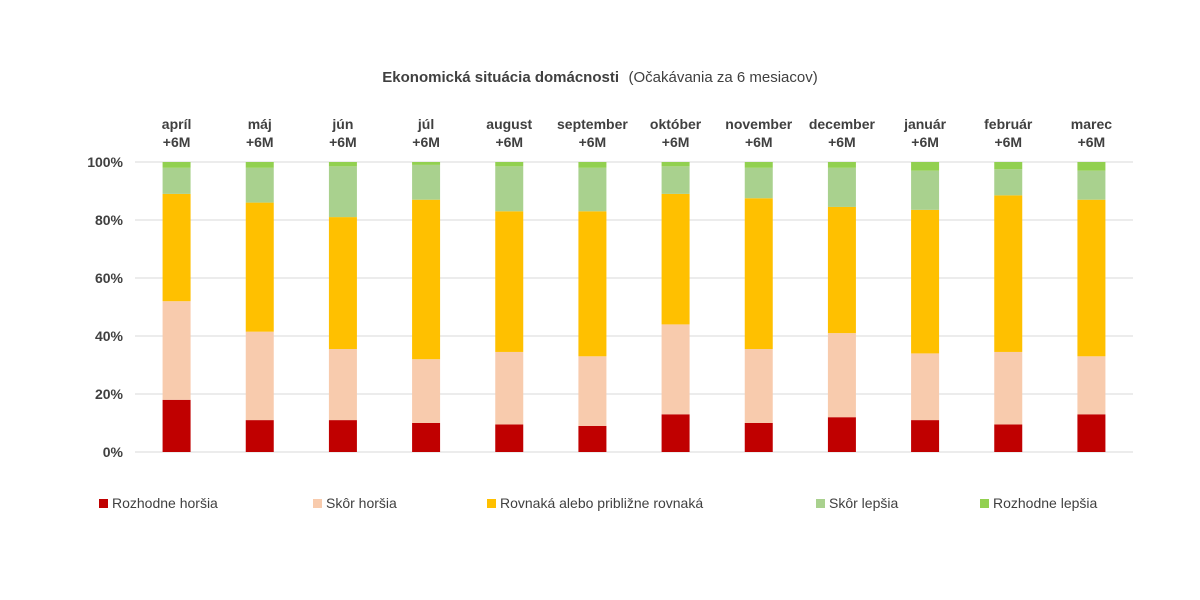 The width and height of the screenshot is (1200, 600). What do you see at coordinates (592, 124) in the screenshot?
I see `category-label-line: september` at bounding box center [592, 124].